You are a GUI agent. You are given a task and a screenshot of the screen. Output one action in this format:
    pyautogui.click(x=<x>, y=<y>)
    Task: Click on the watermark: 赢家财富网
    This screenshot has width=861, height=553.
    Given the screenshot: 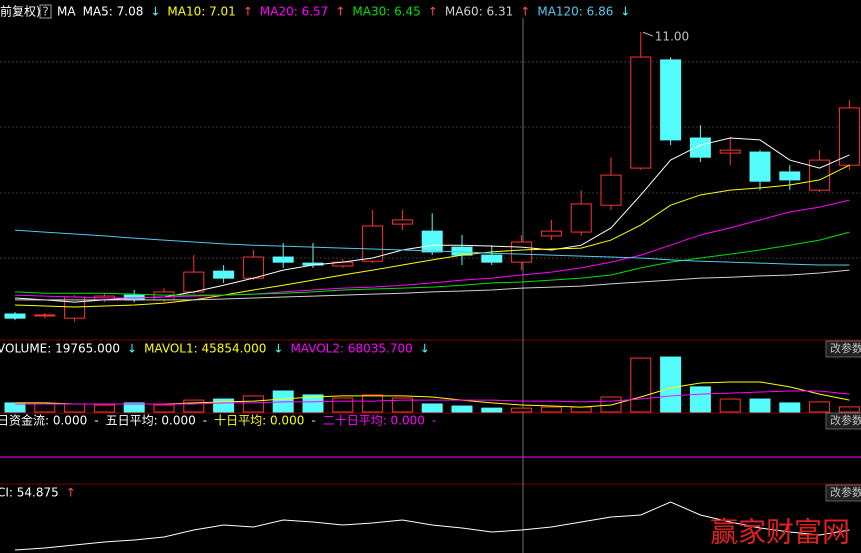 What is the action you would take?
    pyautogui.click(x=780, y=532)
    